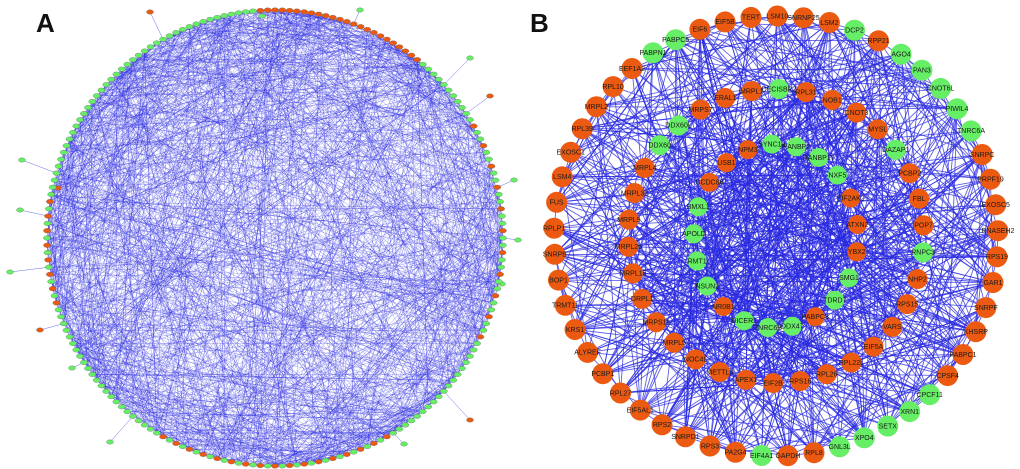  Describe the element at coordinates (751, 18) in the screenshot. I see `node-label: TERT` at that location.